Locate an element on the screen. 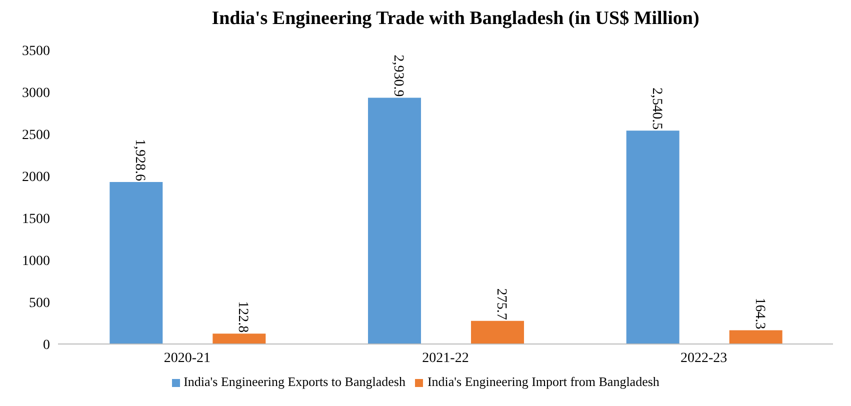 This screenshot has width=851, height=406. data-label: 122.8 is located at coordinates (242, 317).